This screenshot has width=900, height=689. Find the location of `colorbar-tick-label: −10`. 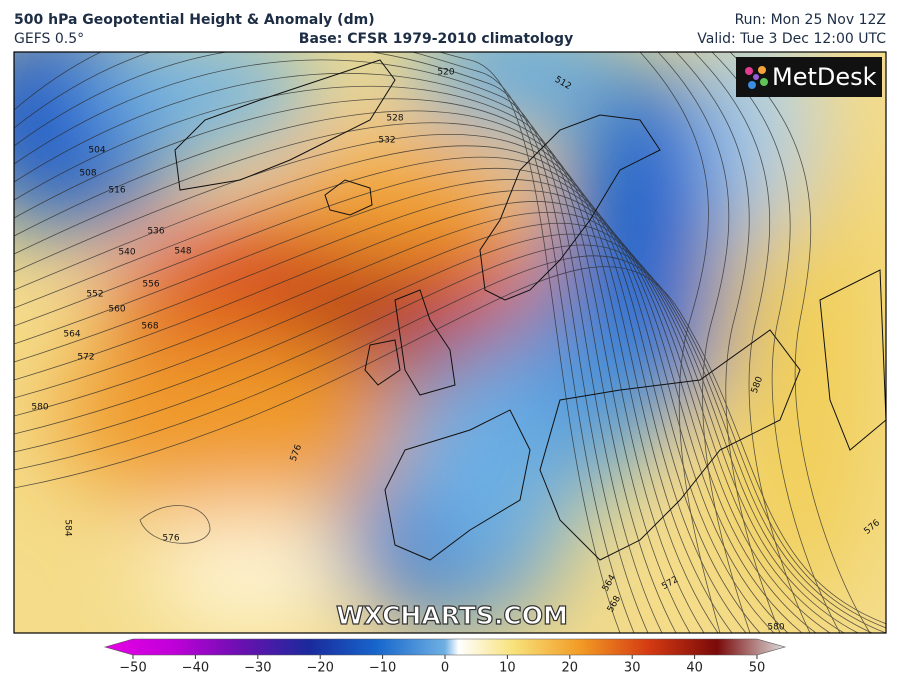

colorbar-tick-label: −10 is located at coordinates (382, 668).